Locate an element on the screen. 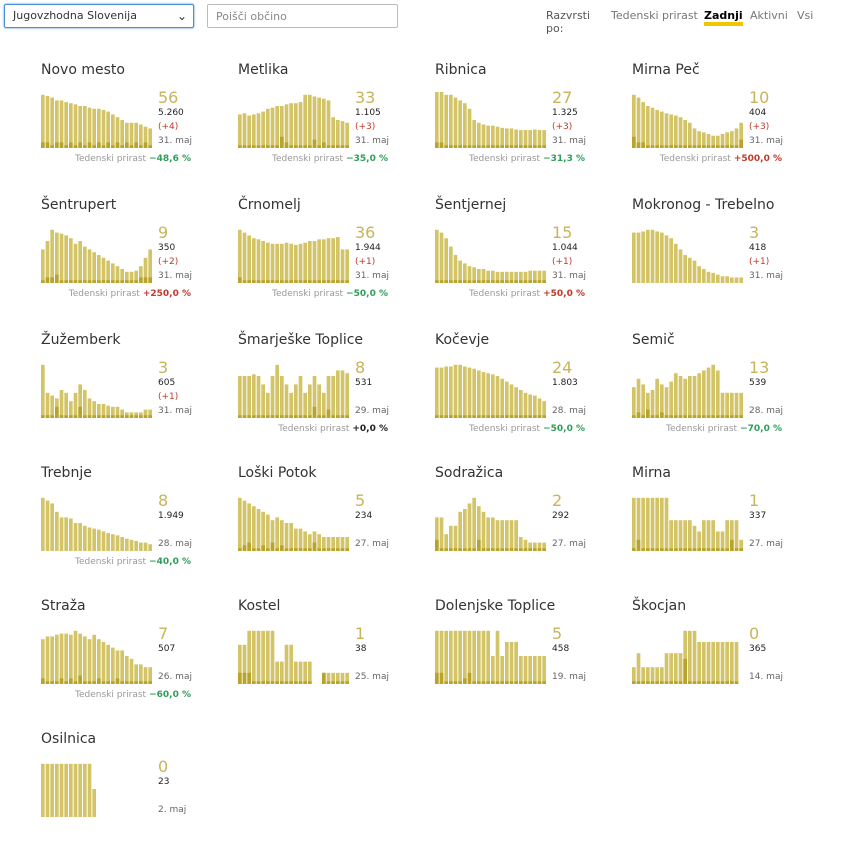  municipality-card: Straža 7 507 26. maj Tedenski prirast −60,0 % is located at coordinates (133, 663).